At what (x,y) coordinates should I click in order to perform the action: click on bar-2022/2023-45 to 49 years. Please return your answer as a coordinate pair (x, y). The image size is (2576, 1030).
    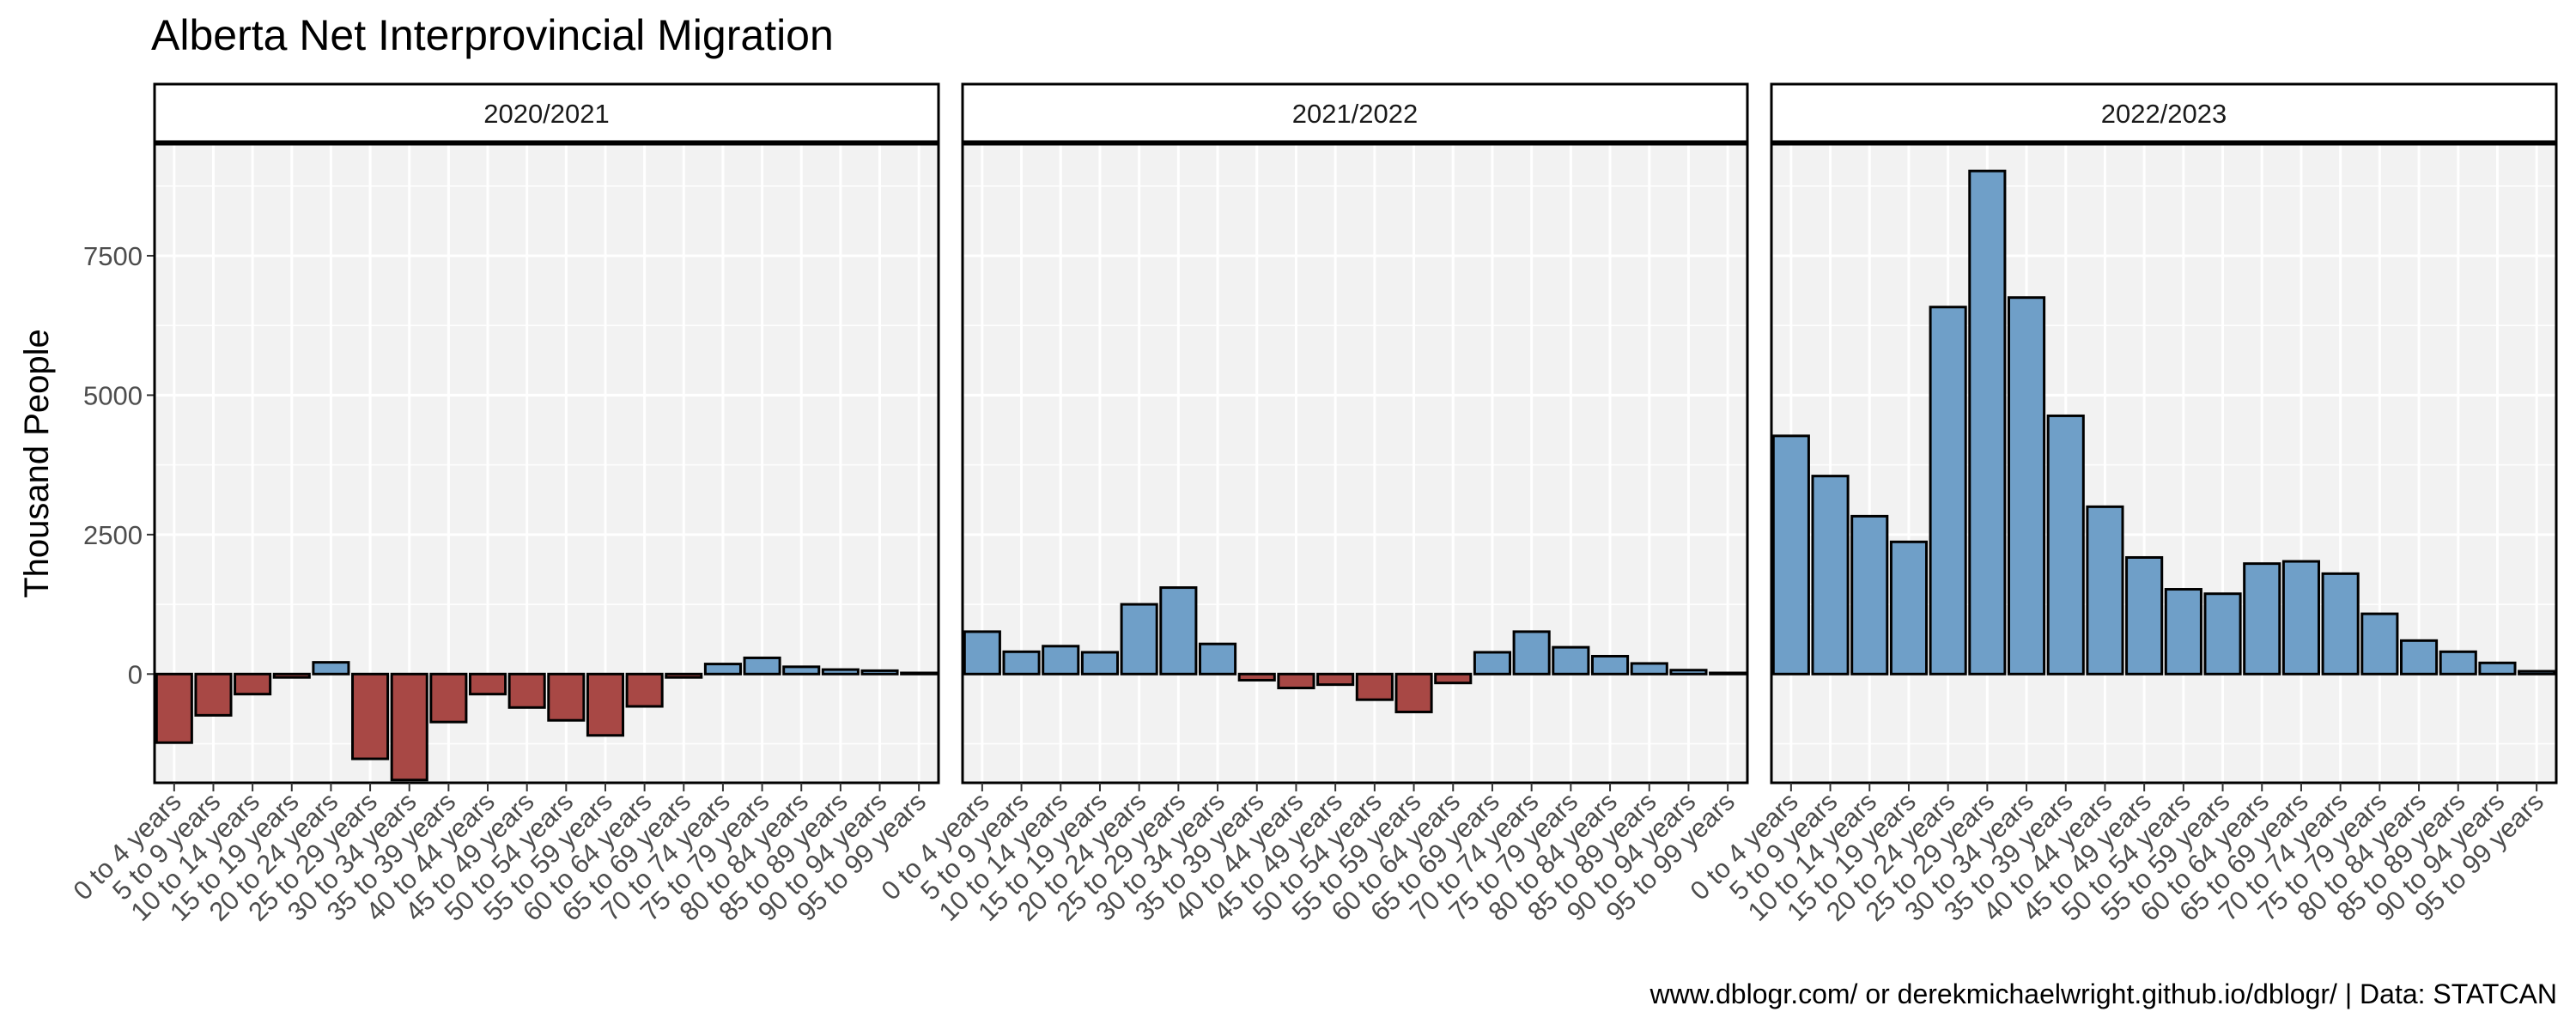
    Looking at the image, I should click on (2144, 615).